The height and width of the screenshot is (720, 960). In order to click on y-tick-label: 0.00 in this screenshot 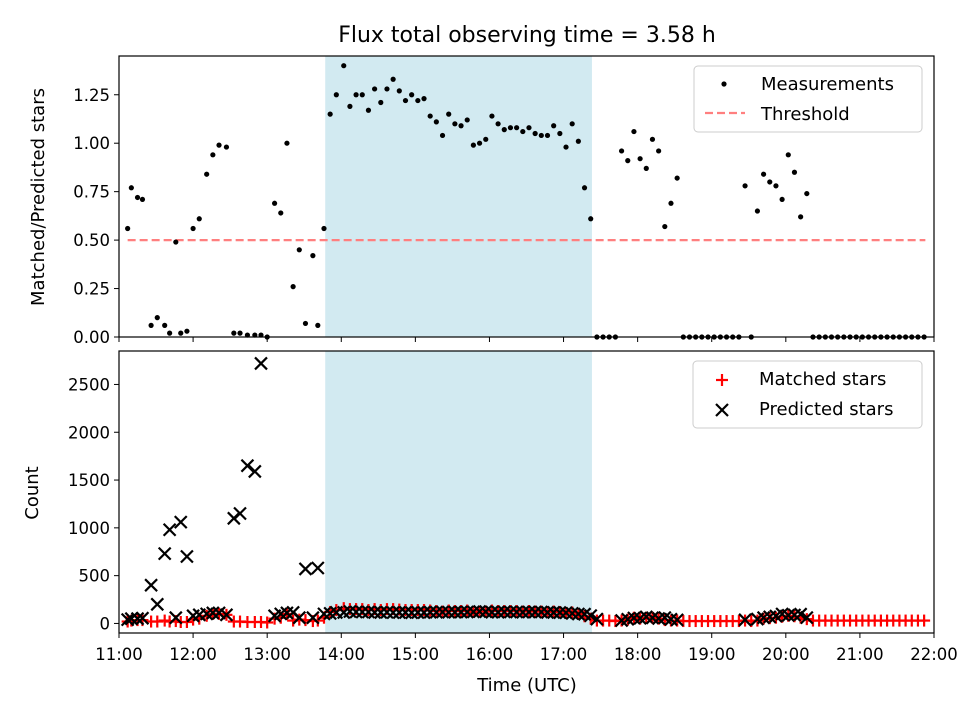, I will do `click(91, 337)`.